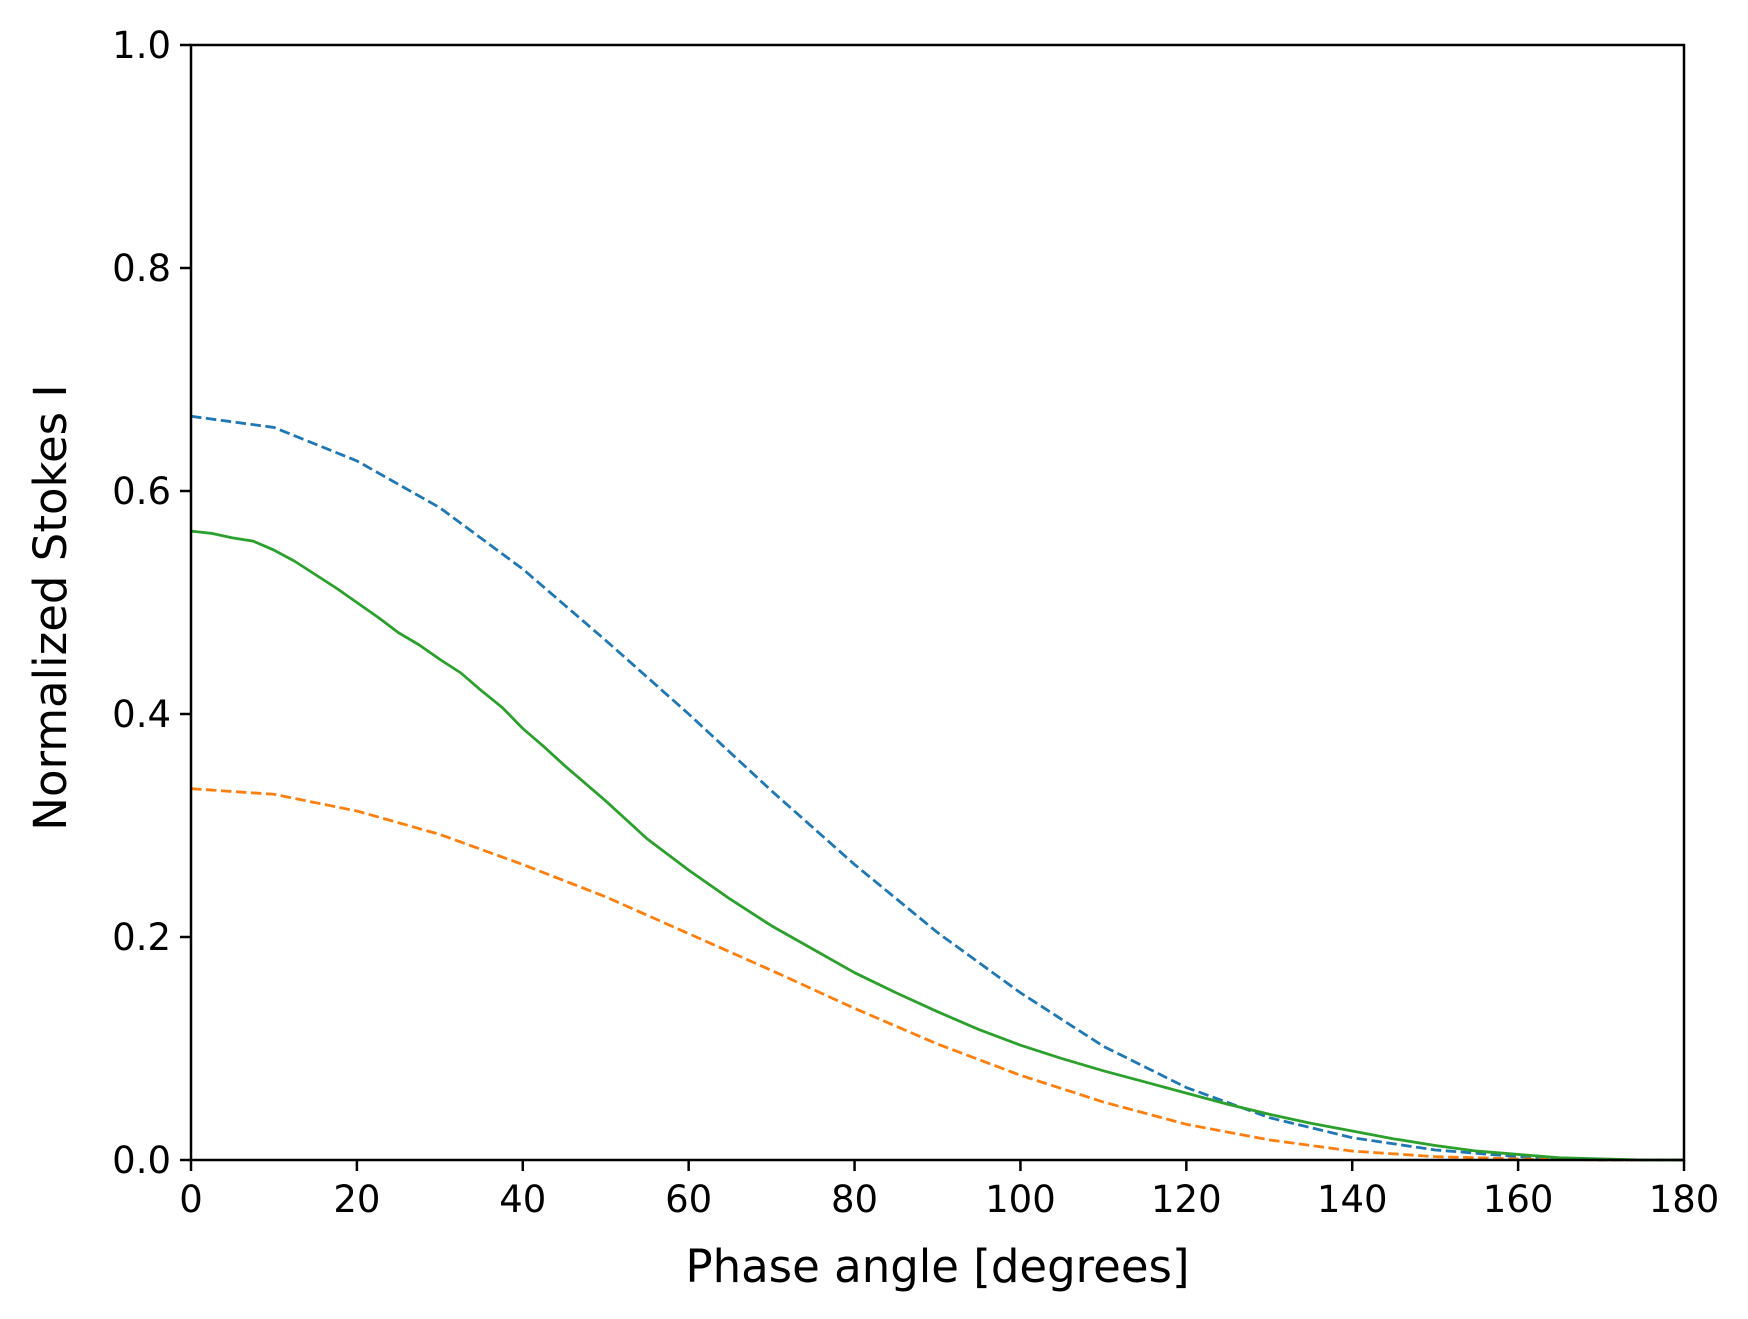 Image resolution: width=1748 pixels, height=1319 pixels. I want to click on x-tick-label: 140, so click(1352, 1199).